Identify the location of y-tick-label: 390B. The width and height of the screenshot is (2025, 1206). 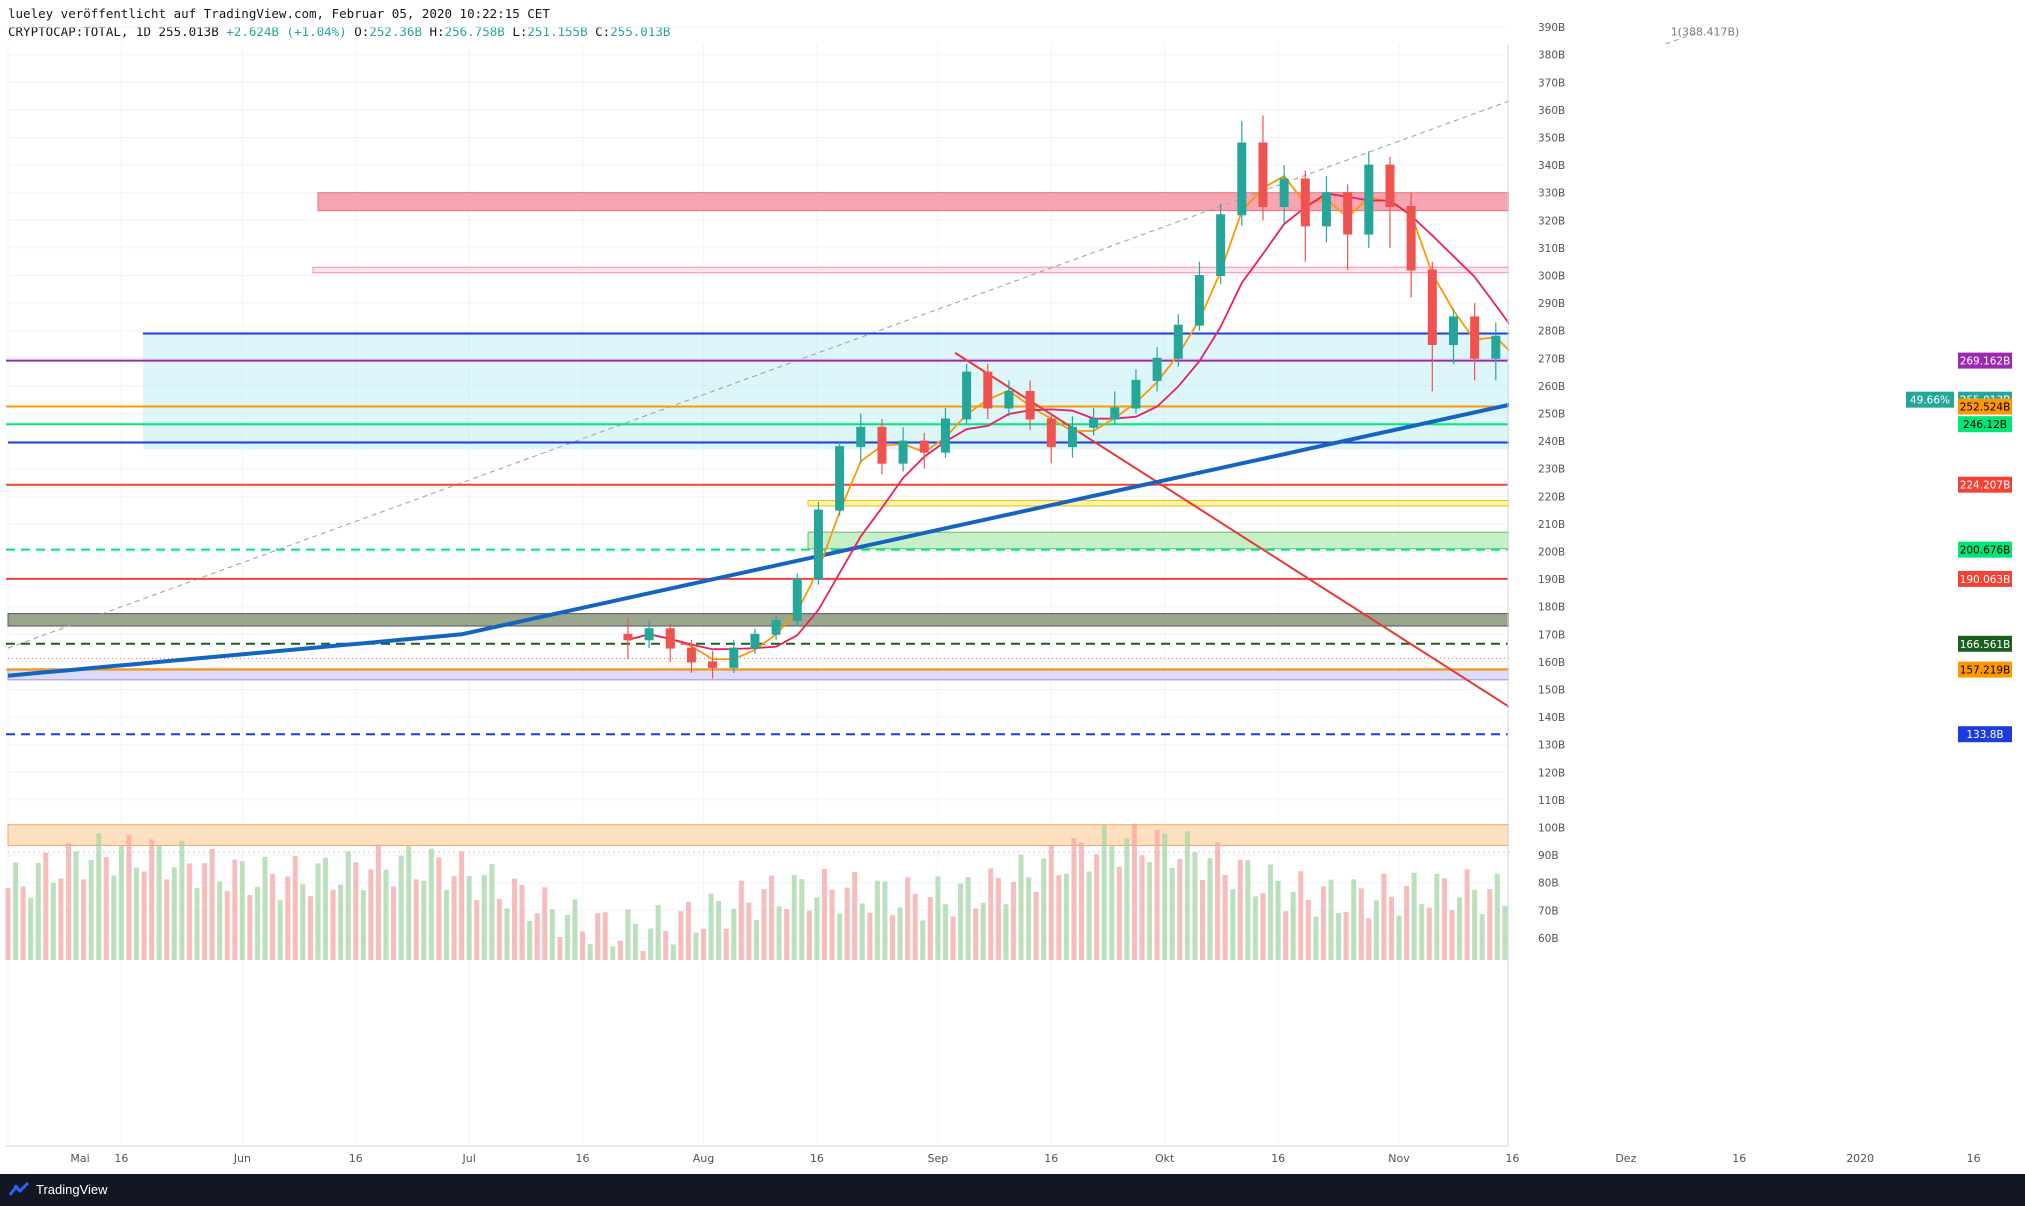
(1551, 28).